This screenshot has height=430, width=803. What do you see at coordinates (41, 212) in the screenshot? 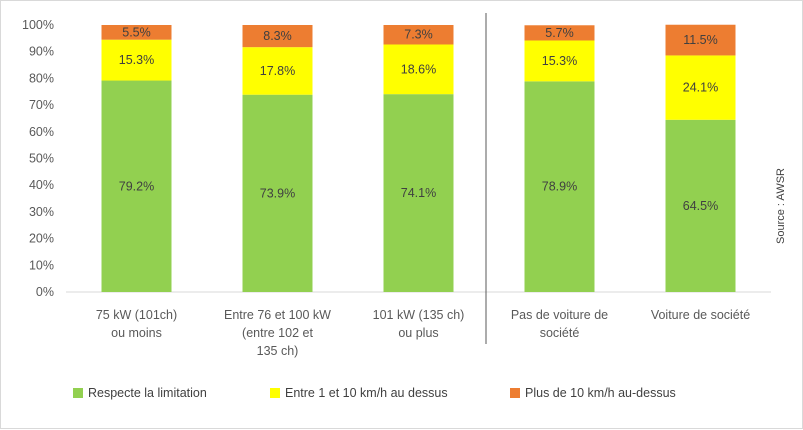
I see `y-tick-label: 30%` at bounding box center [41, 212].